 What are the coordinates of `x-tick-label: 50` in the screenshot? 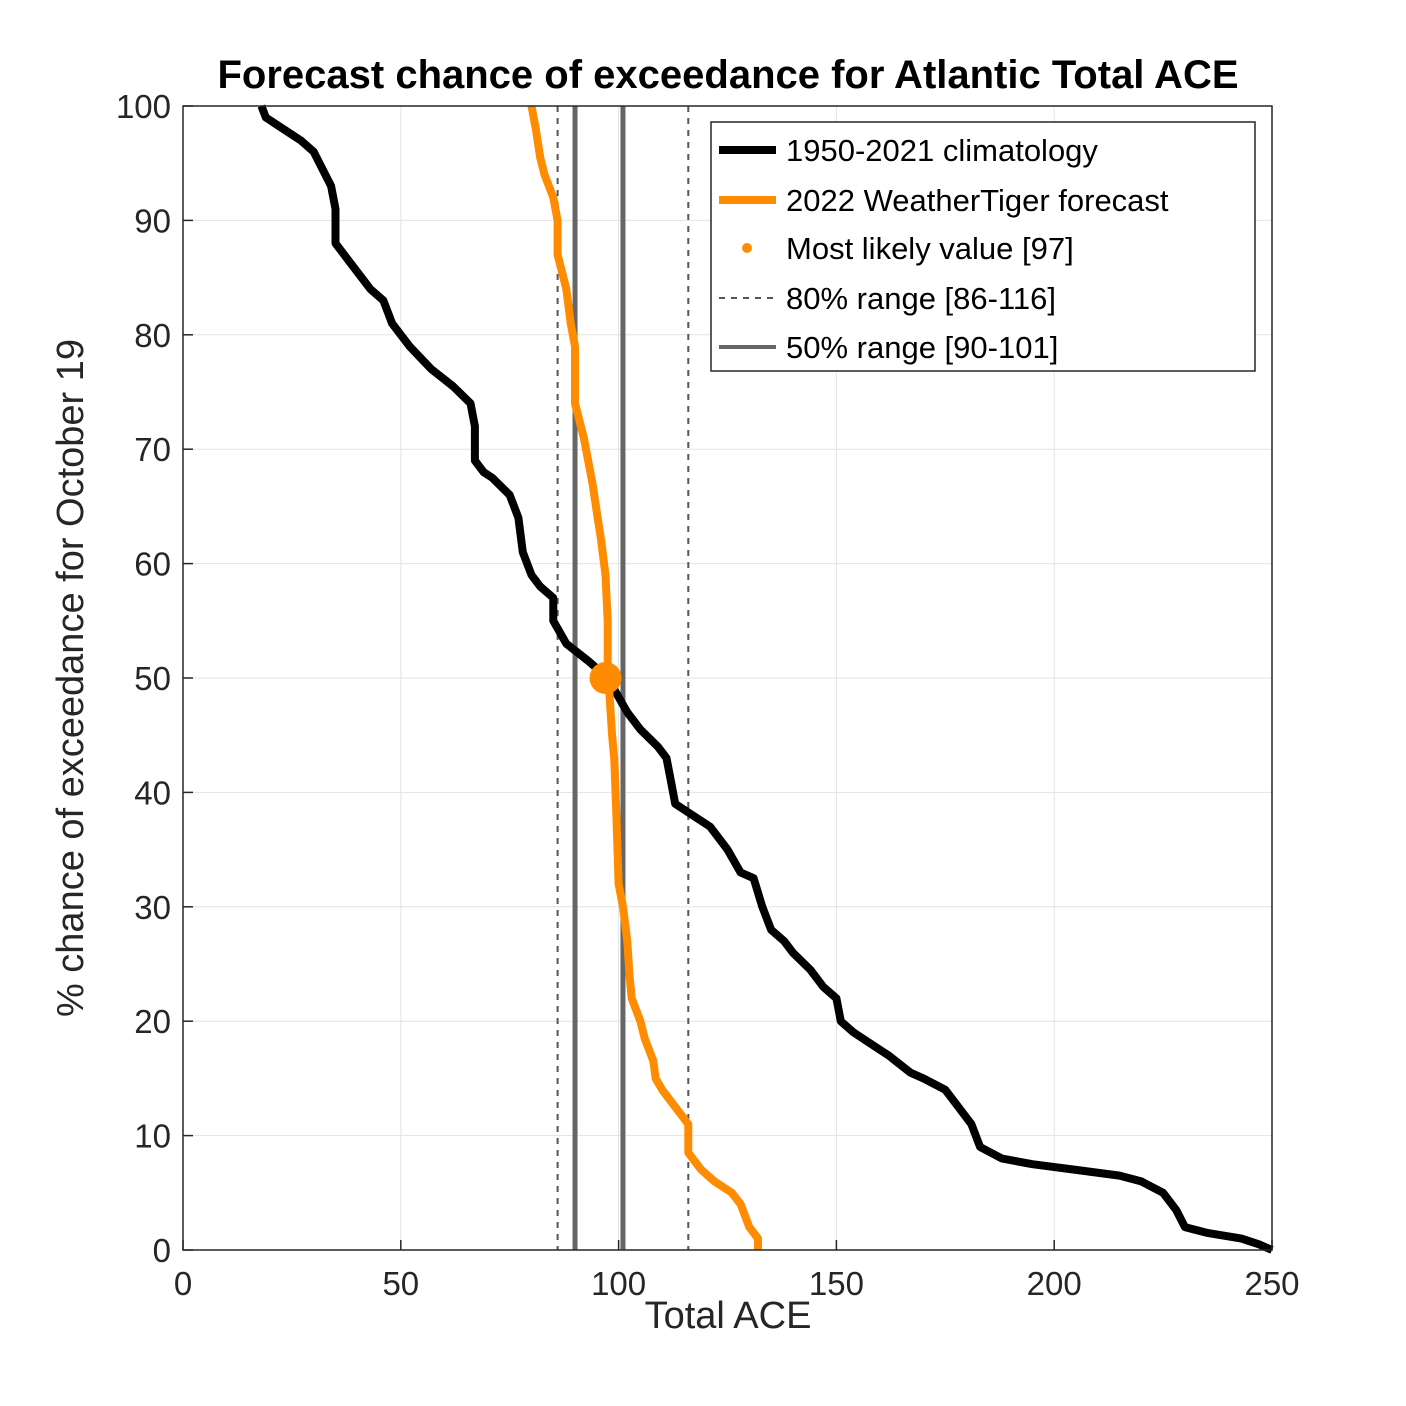 It's located at (400, 1283).